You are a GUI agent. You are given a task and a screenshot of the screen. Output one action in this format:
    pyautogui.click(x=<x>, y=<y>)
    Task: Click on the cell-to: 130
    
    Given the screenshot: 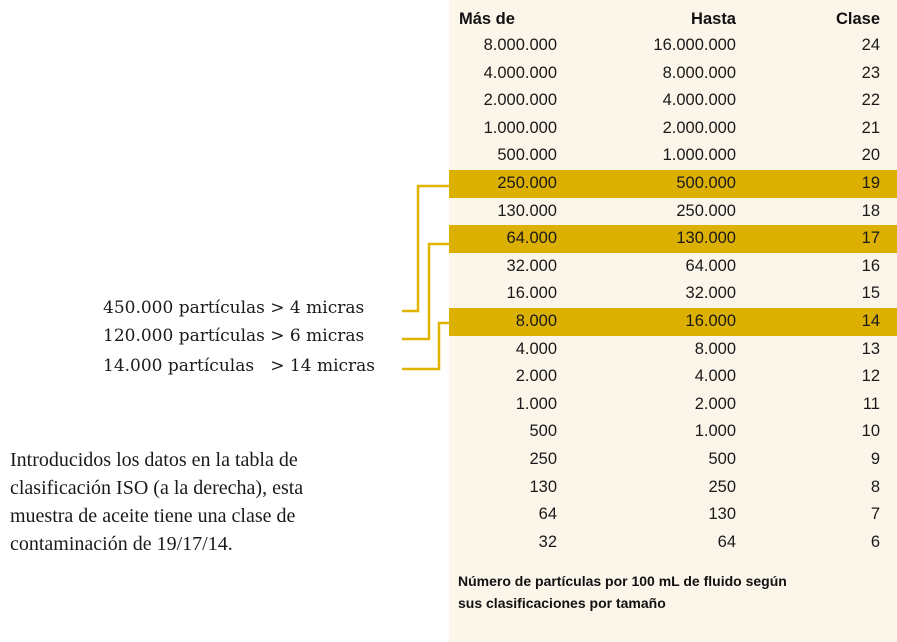 What is the action you would take?
    pyautogui.click(x=722, y=514)
    